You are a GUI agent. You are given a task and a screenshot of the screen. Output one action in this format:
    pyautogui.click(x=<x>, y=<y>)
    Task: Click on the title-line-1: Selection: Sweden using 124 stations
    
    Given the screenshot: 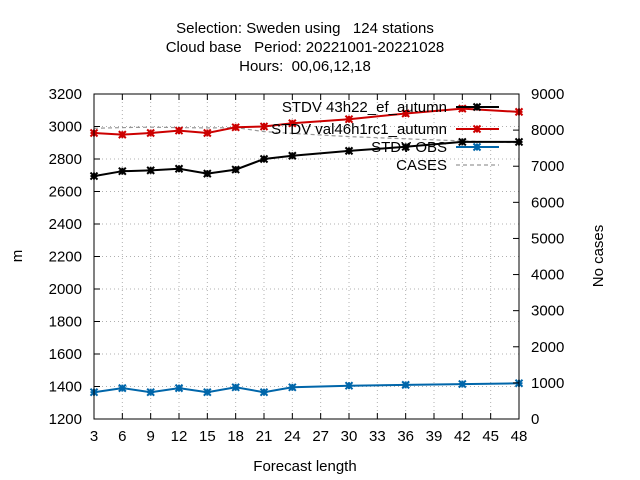 What is the action you would take?
    pyautogui.click(x=305, y=28)
    